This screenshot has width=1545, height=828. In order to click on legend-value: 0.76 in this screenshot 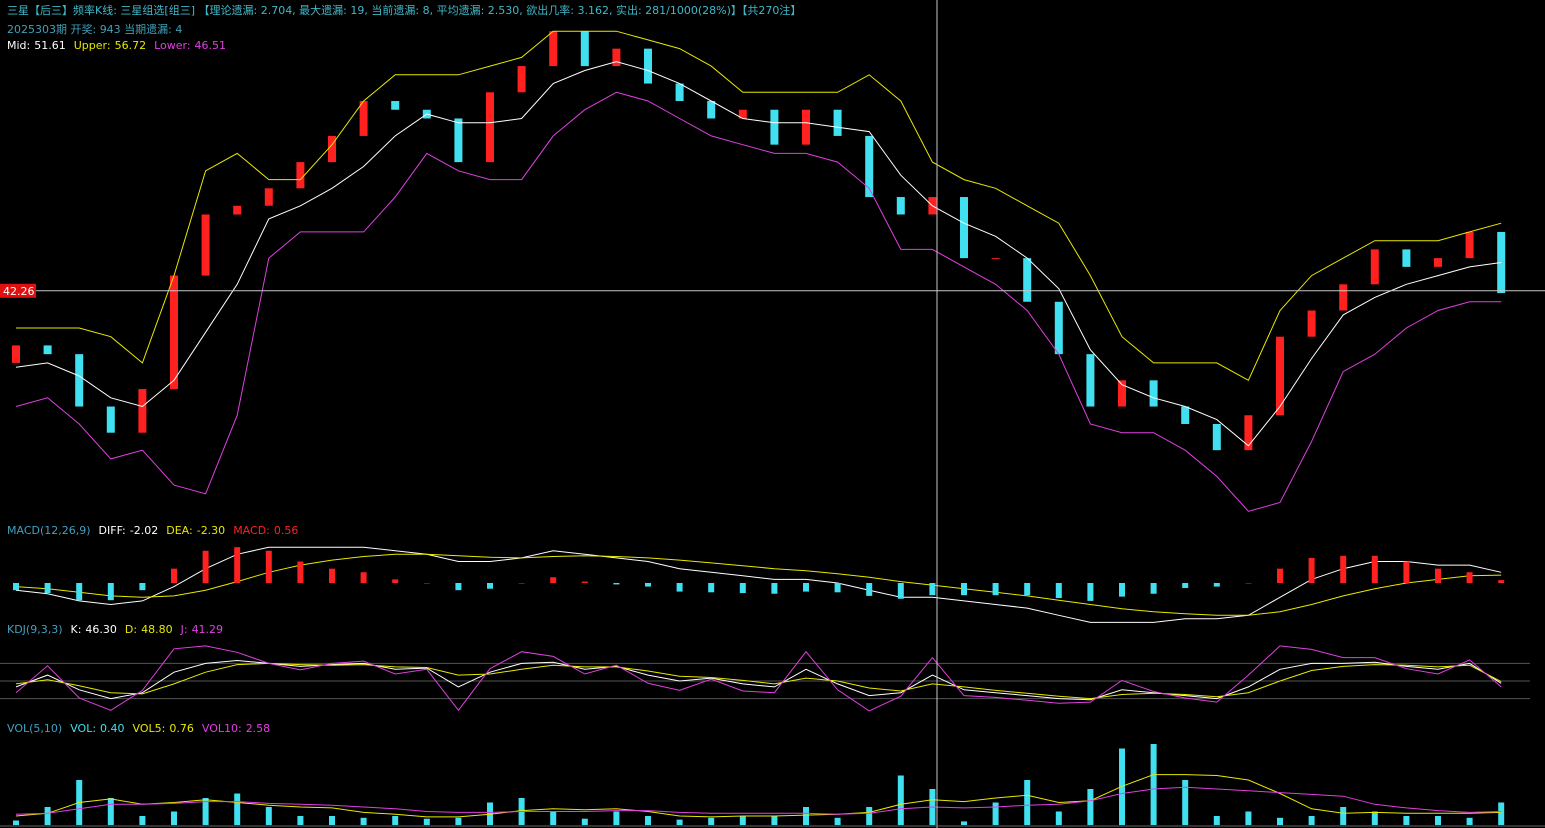, I will do `click(181, 728)`.